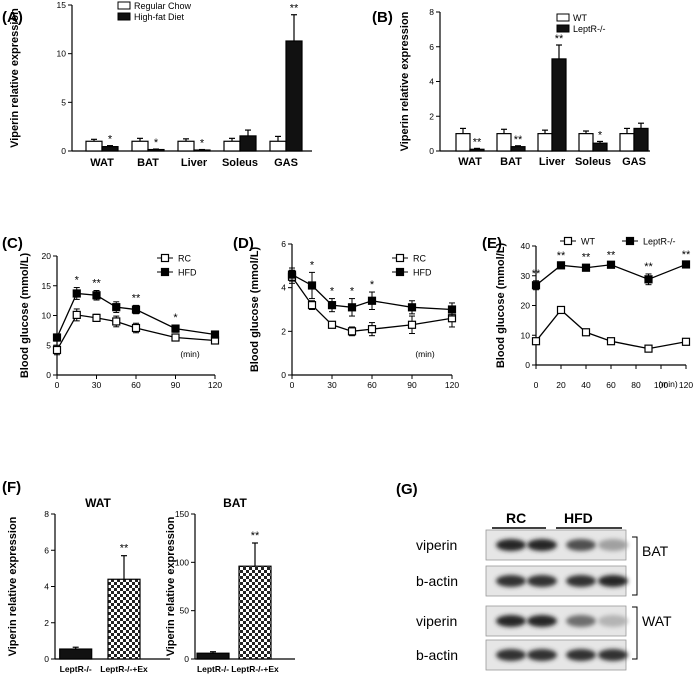 The width and height of the screenshot is (700, 679). What do you see at coordinates (516, 518) in the screenshot?
I see `blot-group-rc: RC` at bounding box center [516, 518].